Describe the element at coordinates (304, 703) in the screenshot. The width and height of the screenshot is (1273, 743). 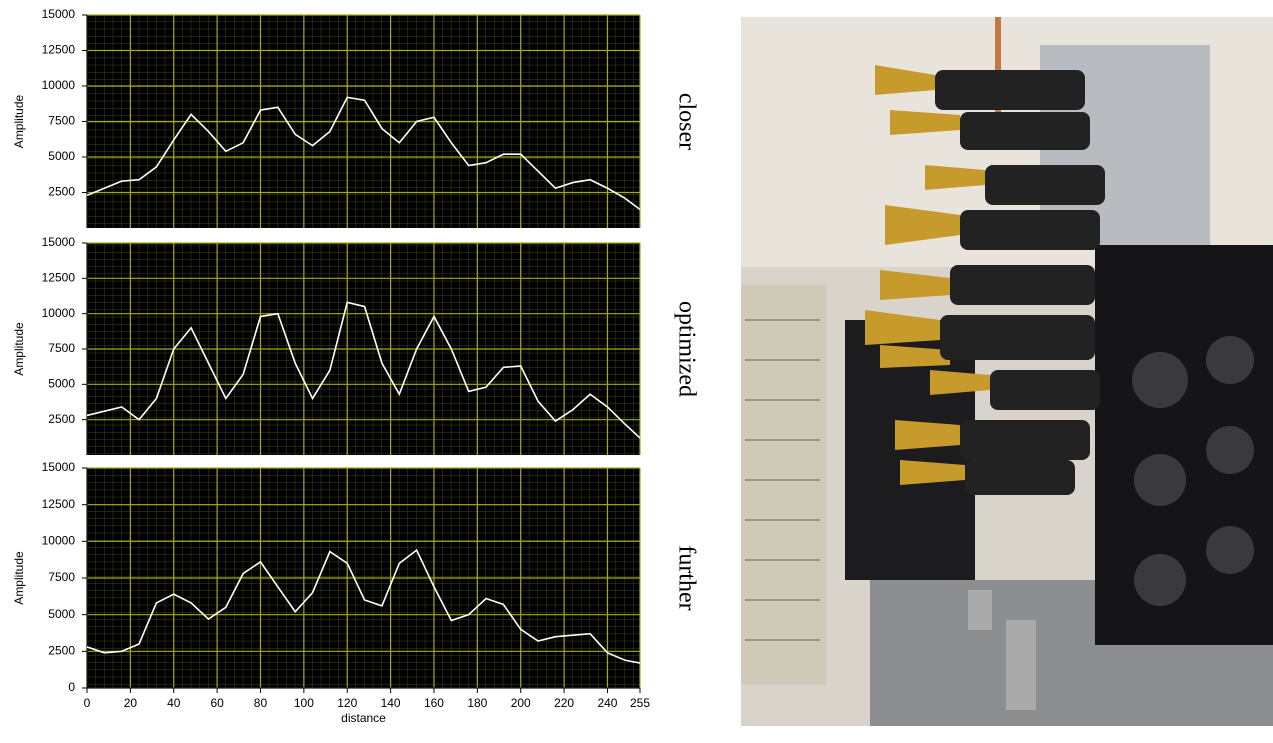
I see `x-tick-label: 100` at that location.